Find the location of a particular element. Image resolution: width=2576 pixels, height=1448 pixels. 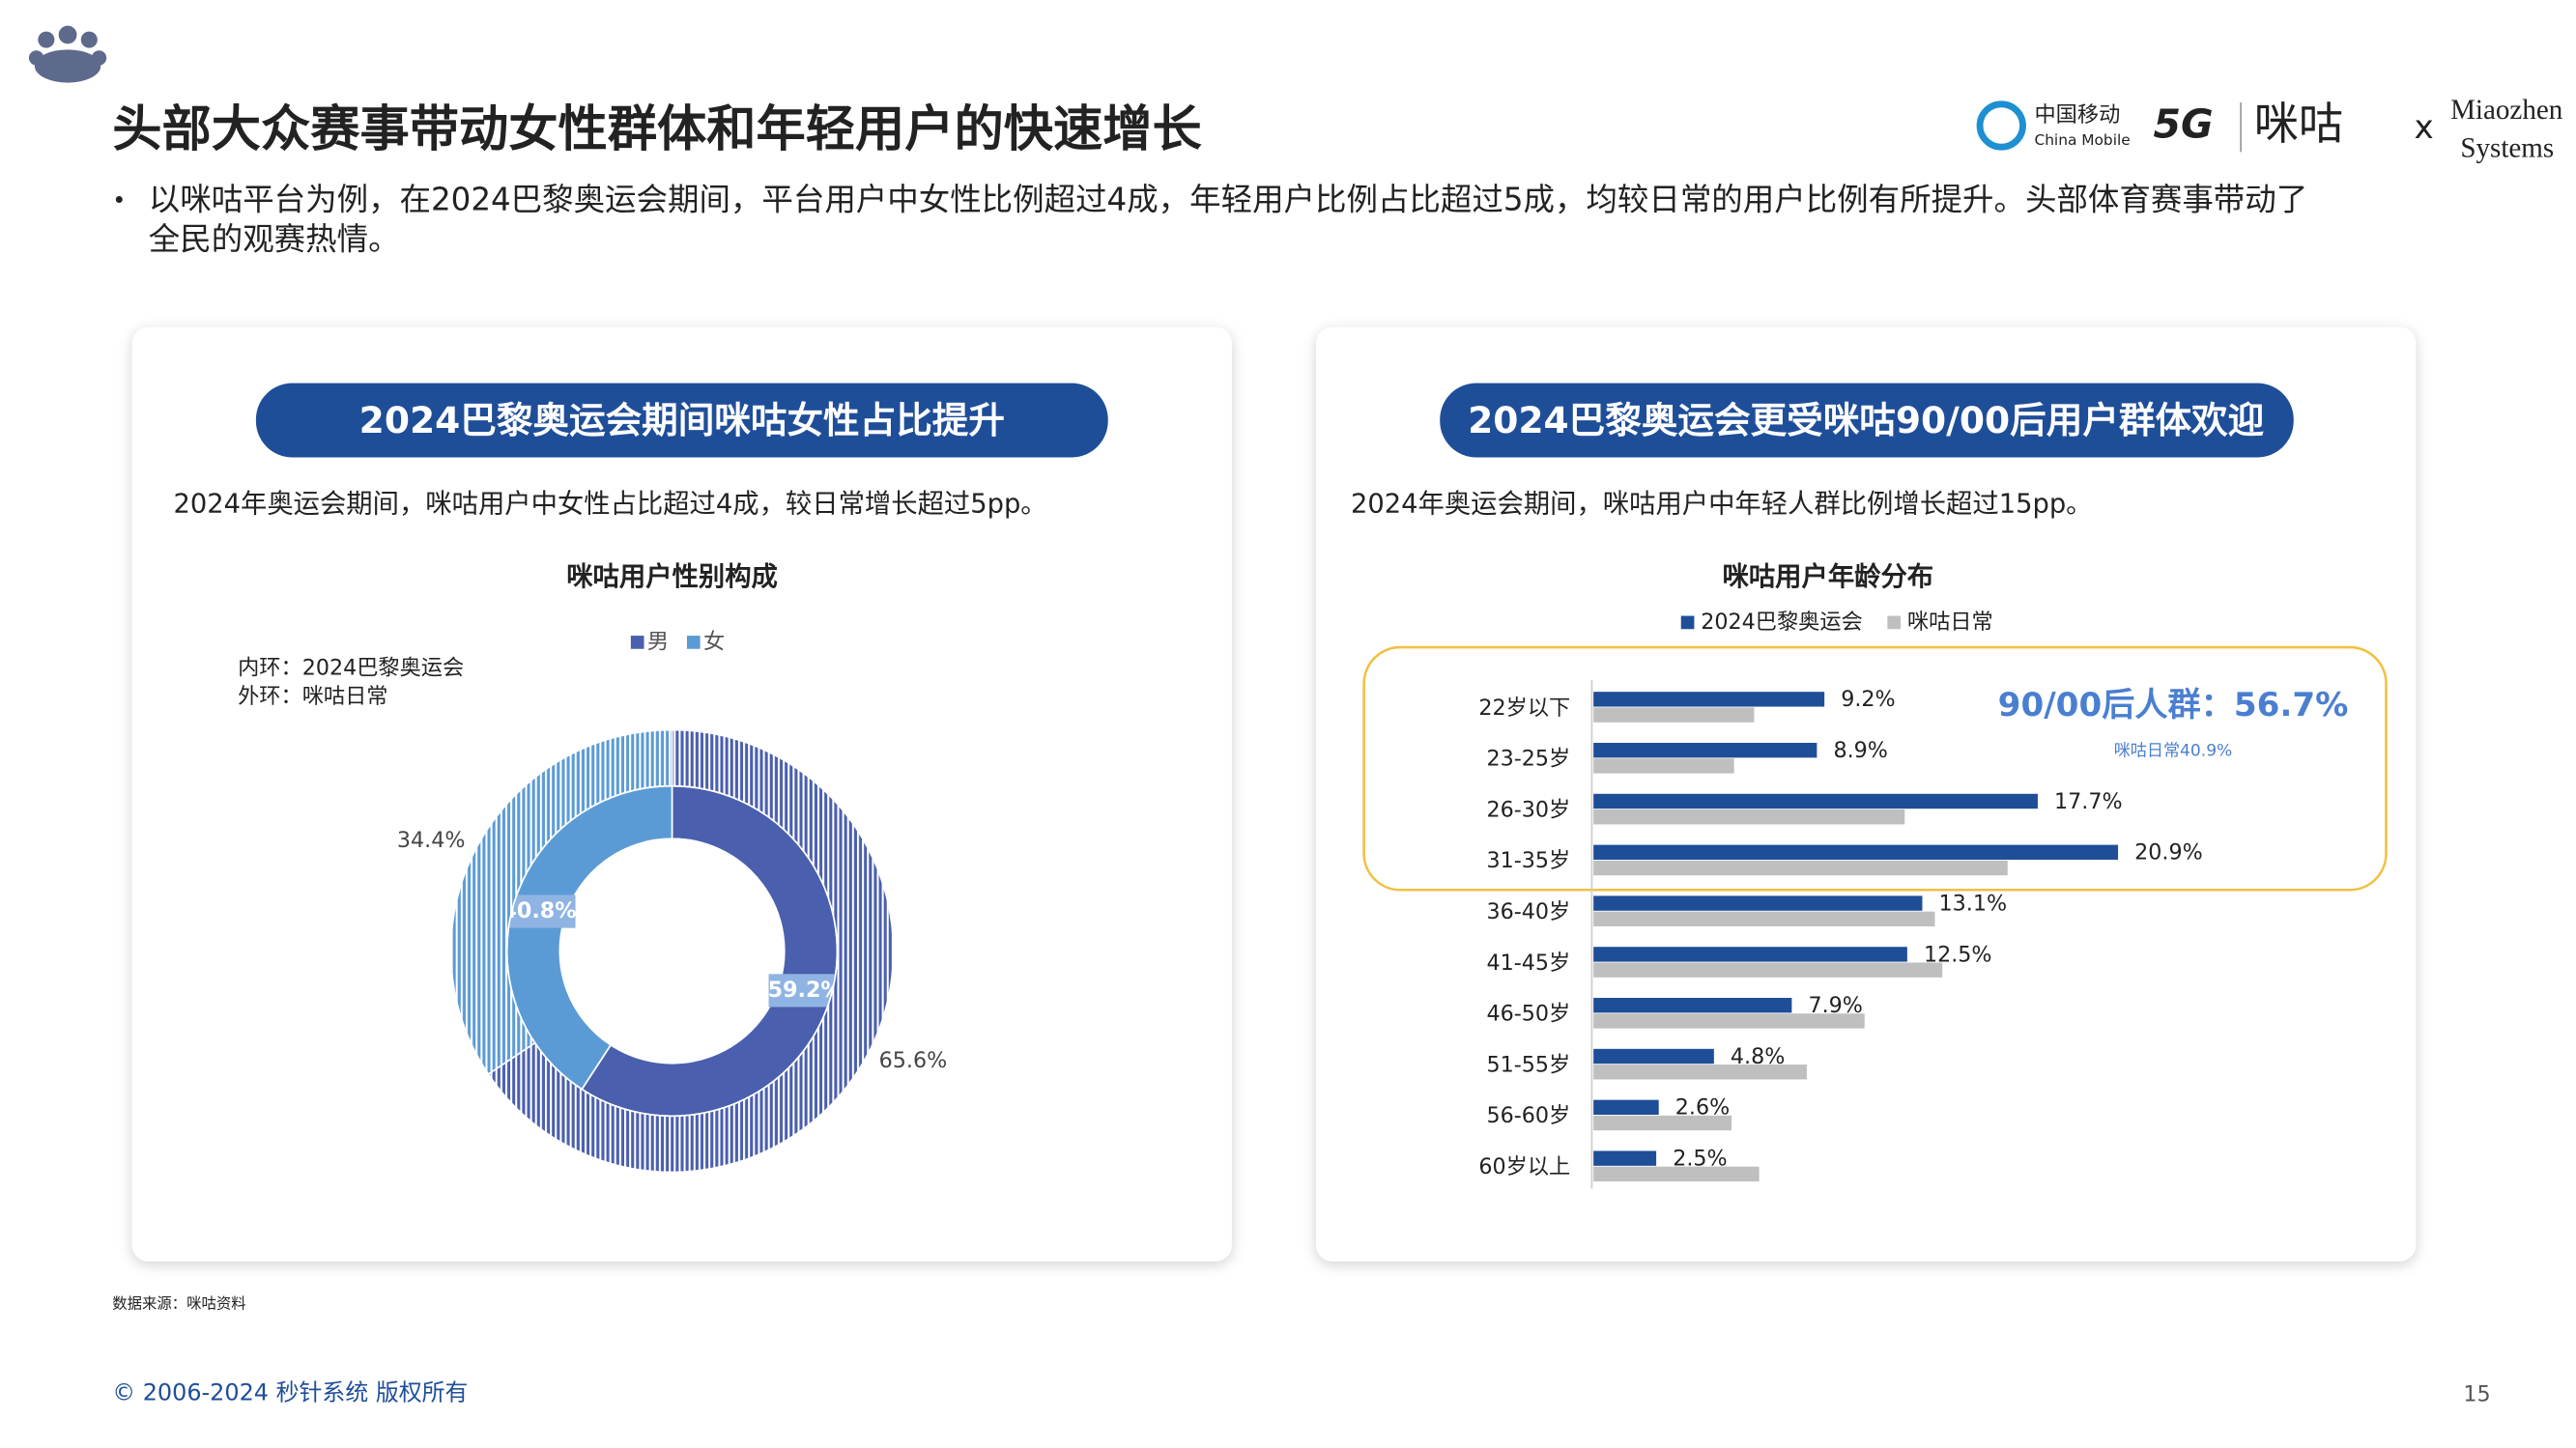

source: 数据来源：咪咕资料 is located at coordinates (179, 1304).